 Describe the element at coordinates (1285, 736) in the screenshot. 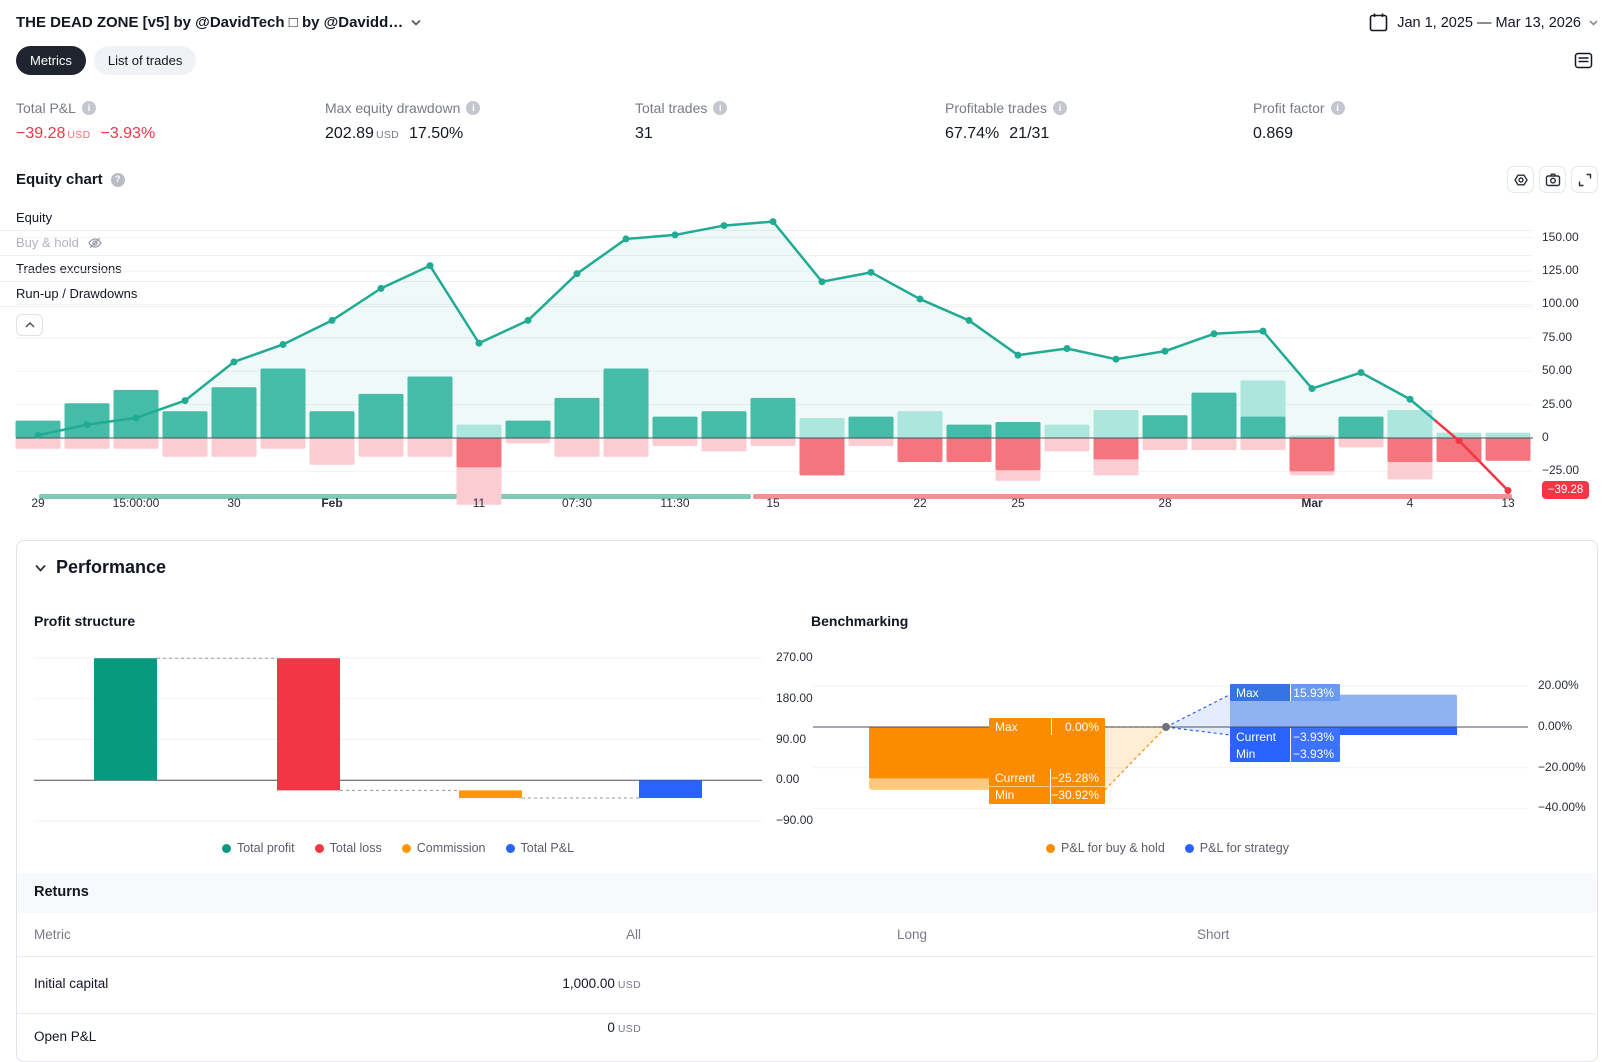

I see `strategy-current-box: Current −3.93%` at that location.